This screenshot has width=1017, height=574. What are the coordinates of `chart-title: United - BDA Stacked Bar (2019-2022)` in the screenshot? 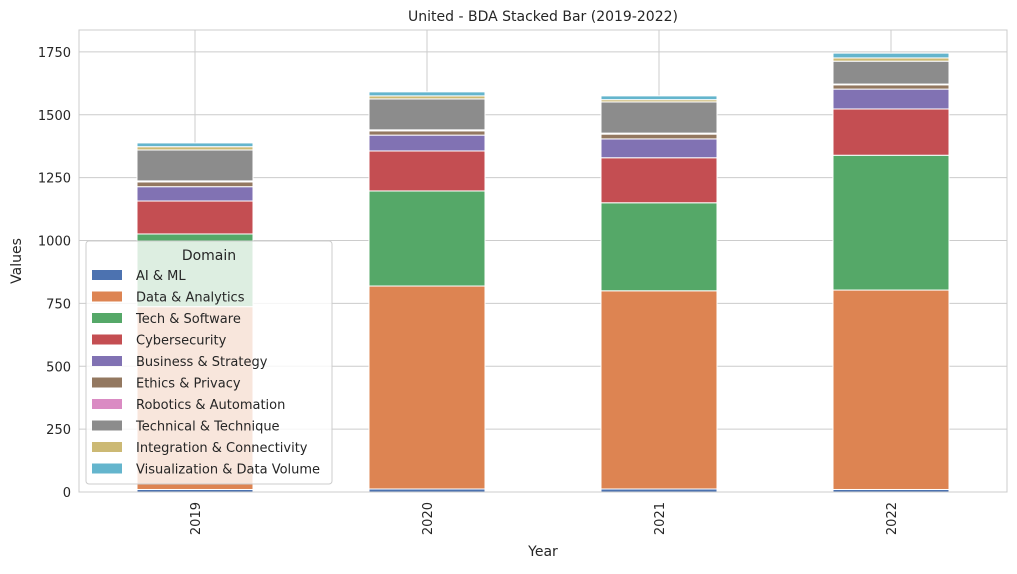 It's located at (543, 17).